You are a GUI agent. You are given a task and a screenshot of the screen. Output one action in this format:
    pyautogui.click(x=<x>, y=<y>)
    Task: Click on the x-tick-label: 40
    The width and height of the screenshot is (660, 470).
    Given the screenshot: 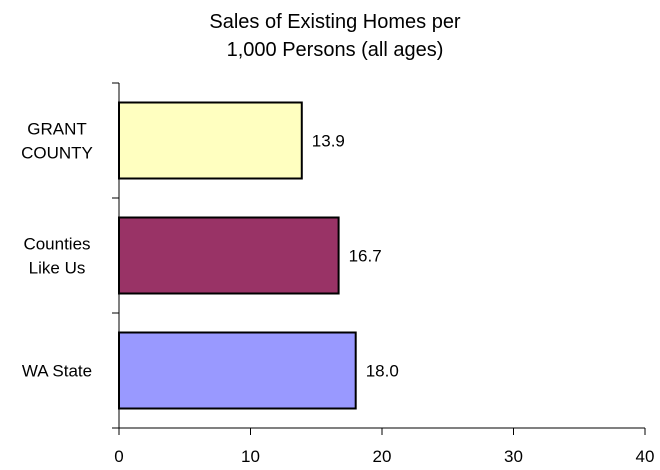 What is the action you would take?
    pyautogui.click(x=645, y=456)
    